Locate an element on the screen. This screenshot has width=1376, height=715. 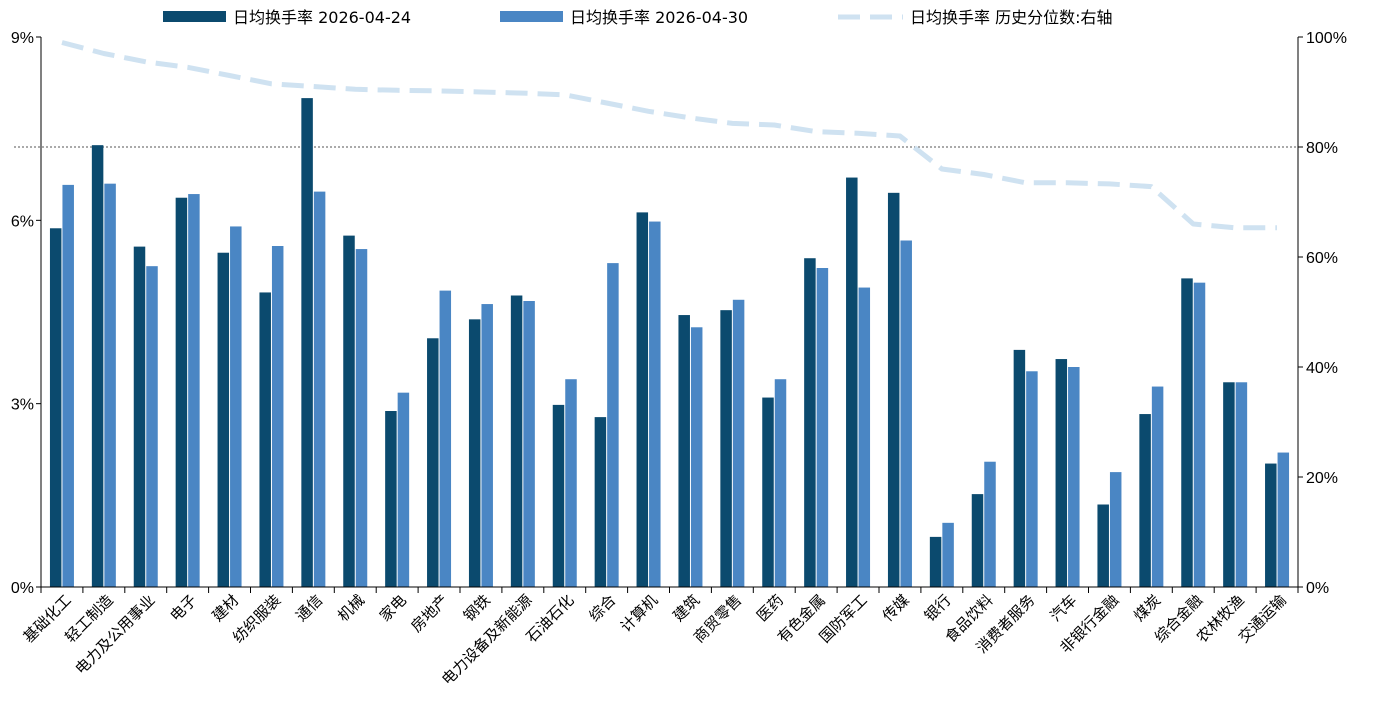
right-tick-label: 20% is located at coordinates (1322, 478).